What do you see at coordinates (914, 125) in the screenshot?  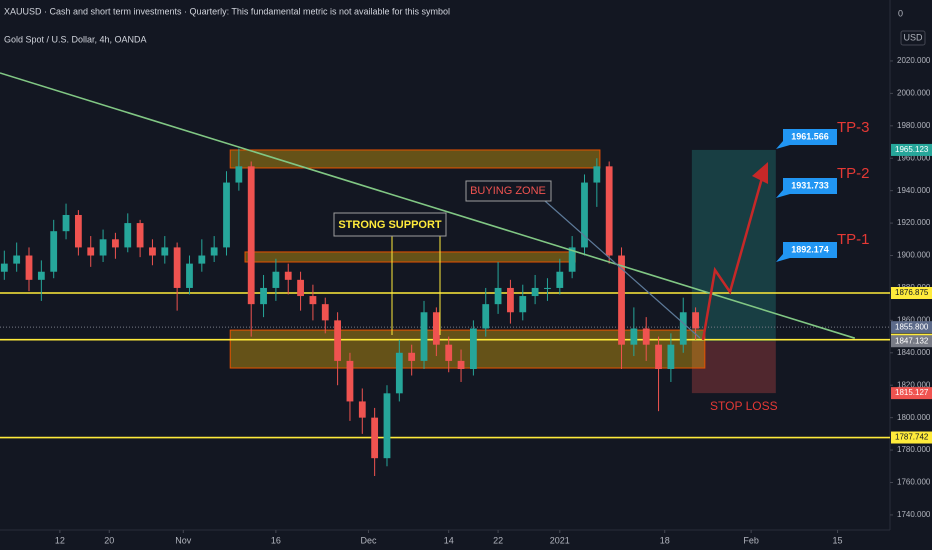 I see `y-tick-label: 1980.000` at bounding box center [914, 125].